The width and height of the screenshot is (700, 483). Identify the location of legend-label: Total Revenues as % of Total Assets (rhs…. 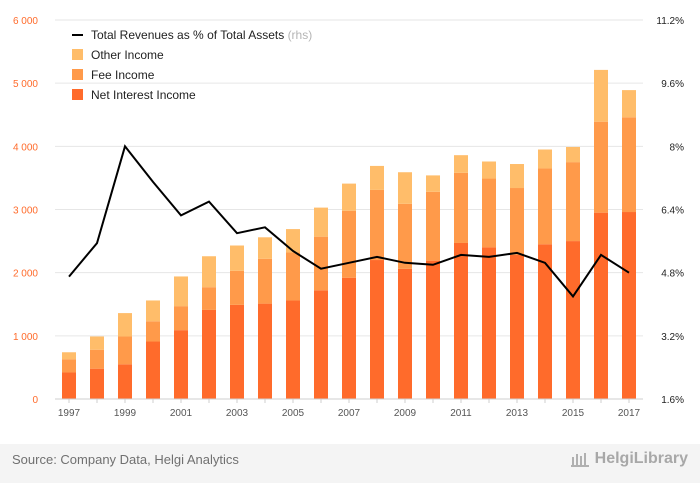
(201, 35).